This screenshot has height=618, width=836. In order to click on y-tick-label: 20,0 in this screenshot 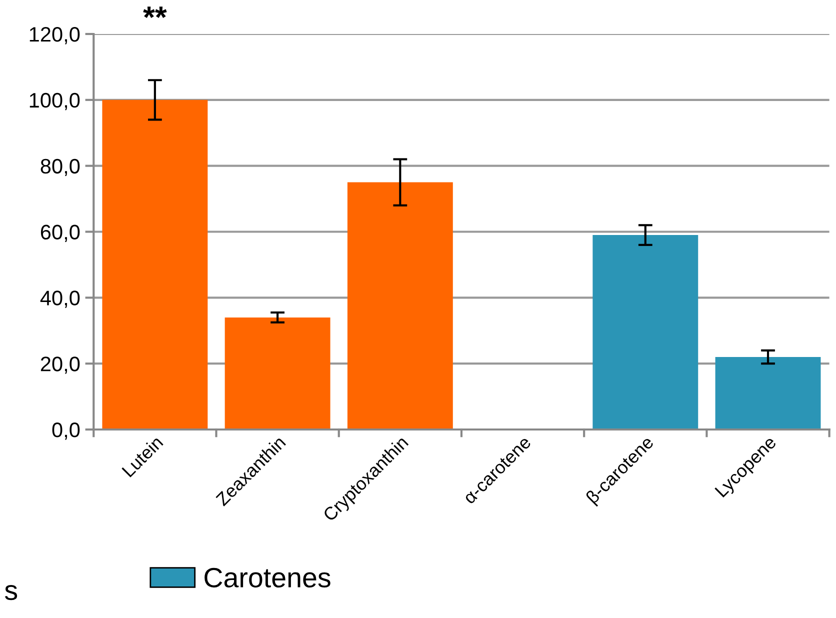, I will do `click(60, 365)`.